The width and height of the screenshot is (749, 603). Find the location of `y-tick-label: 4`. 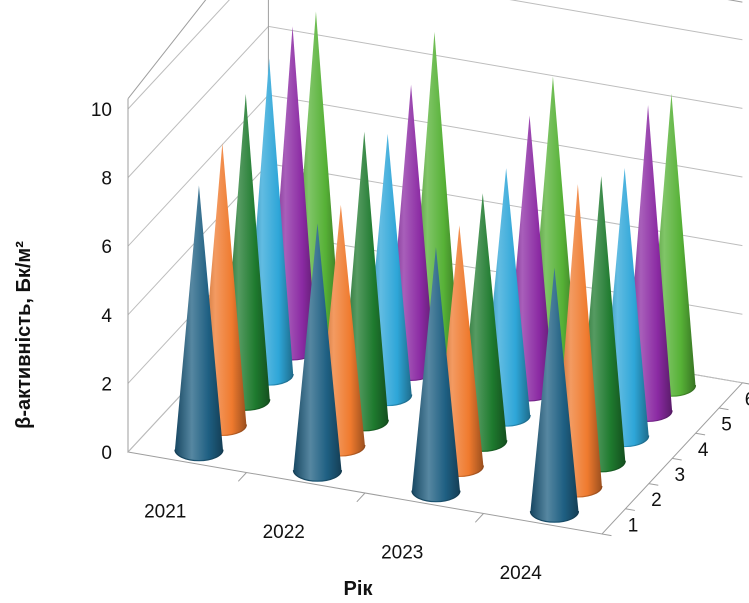

y-tick-label: 4 is located at coordinates (106, 316).